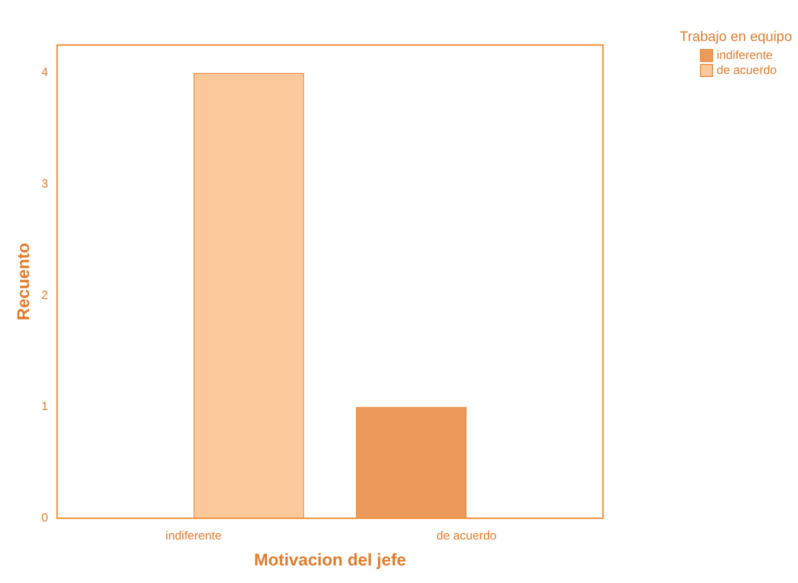 The image size is (798, 583). I want to click on legend-label: de acuerdo, so click(746, 70).